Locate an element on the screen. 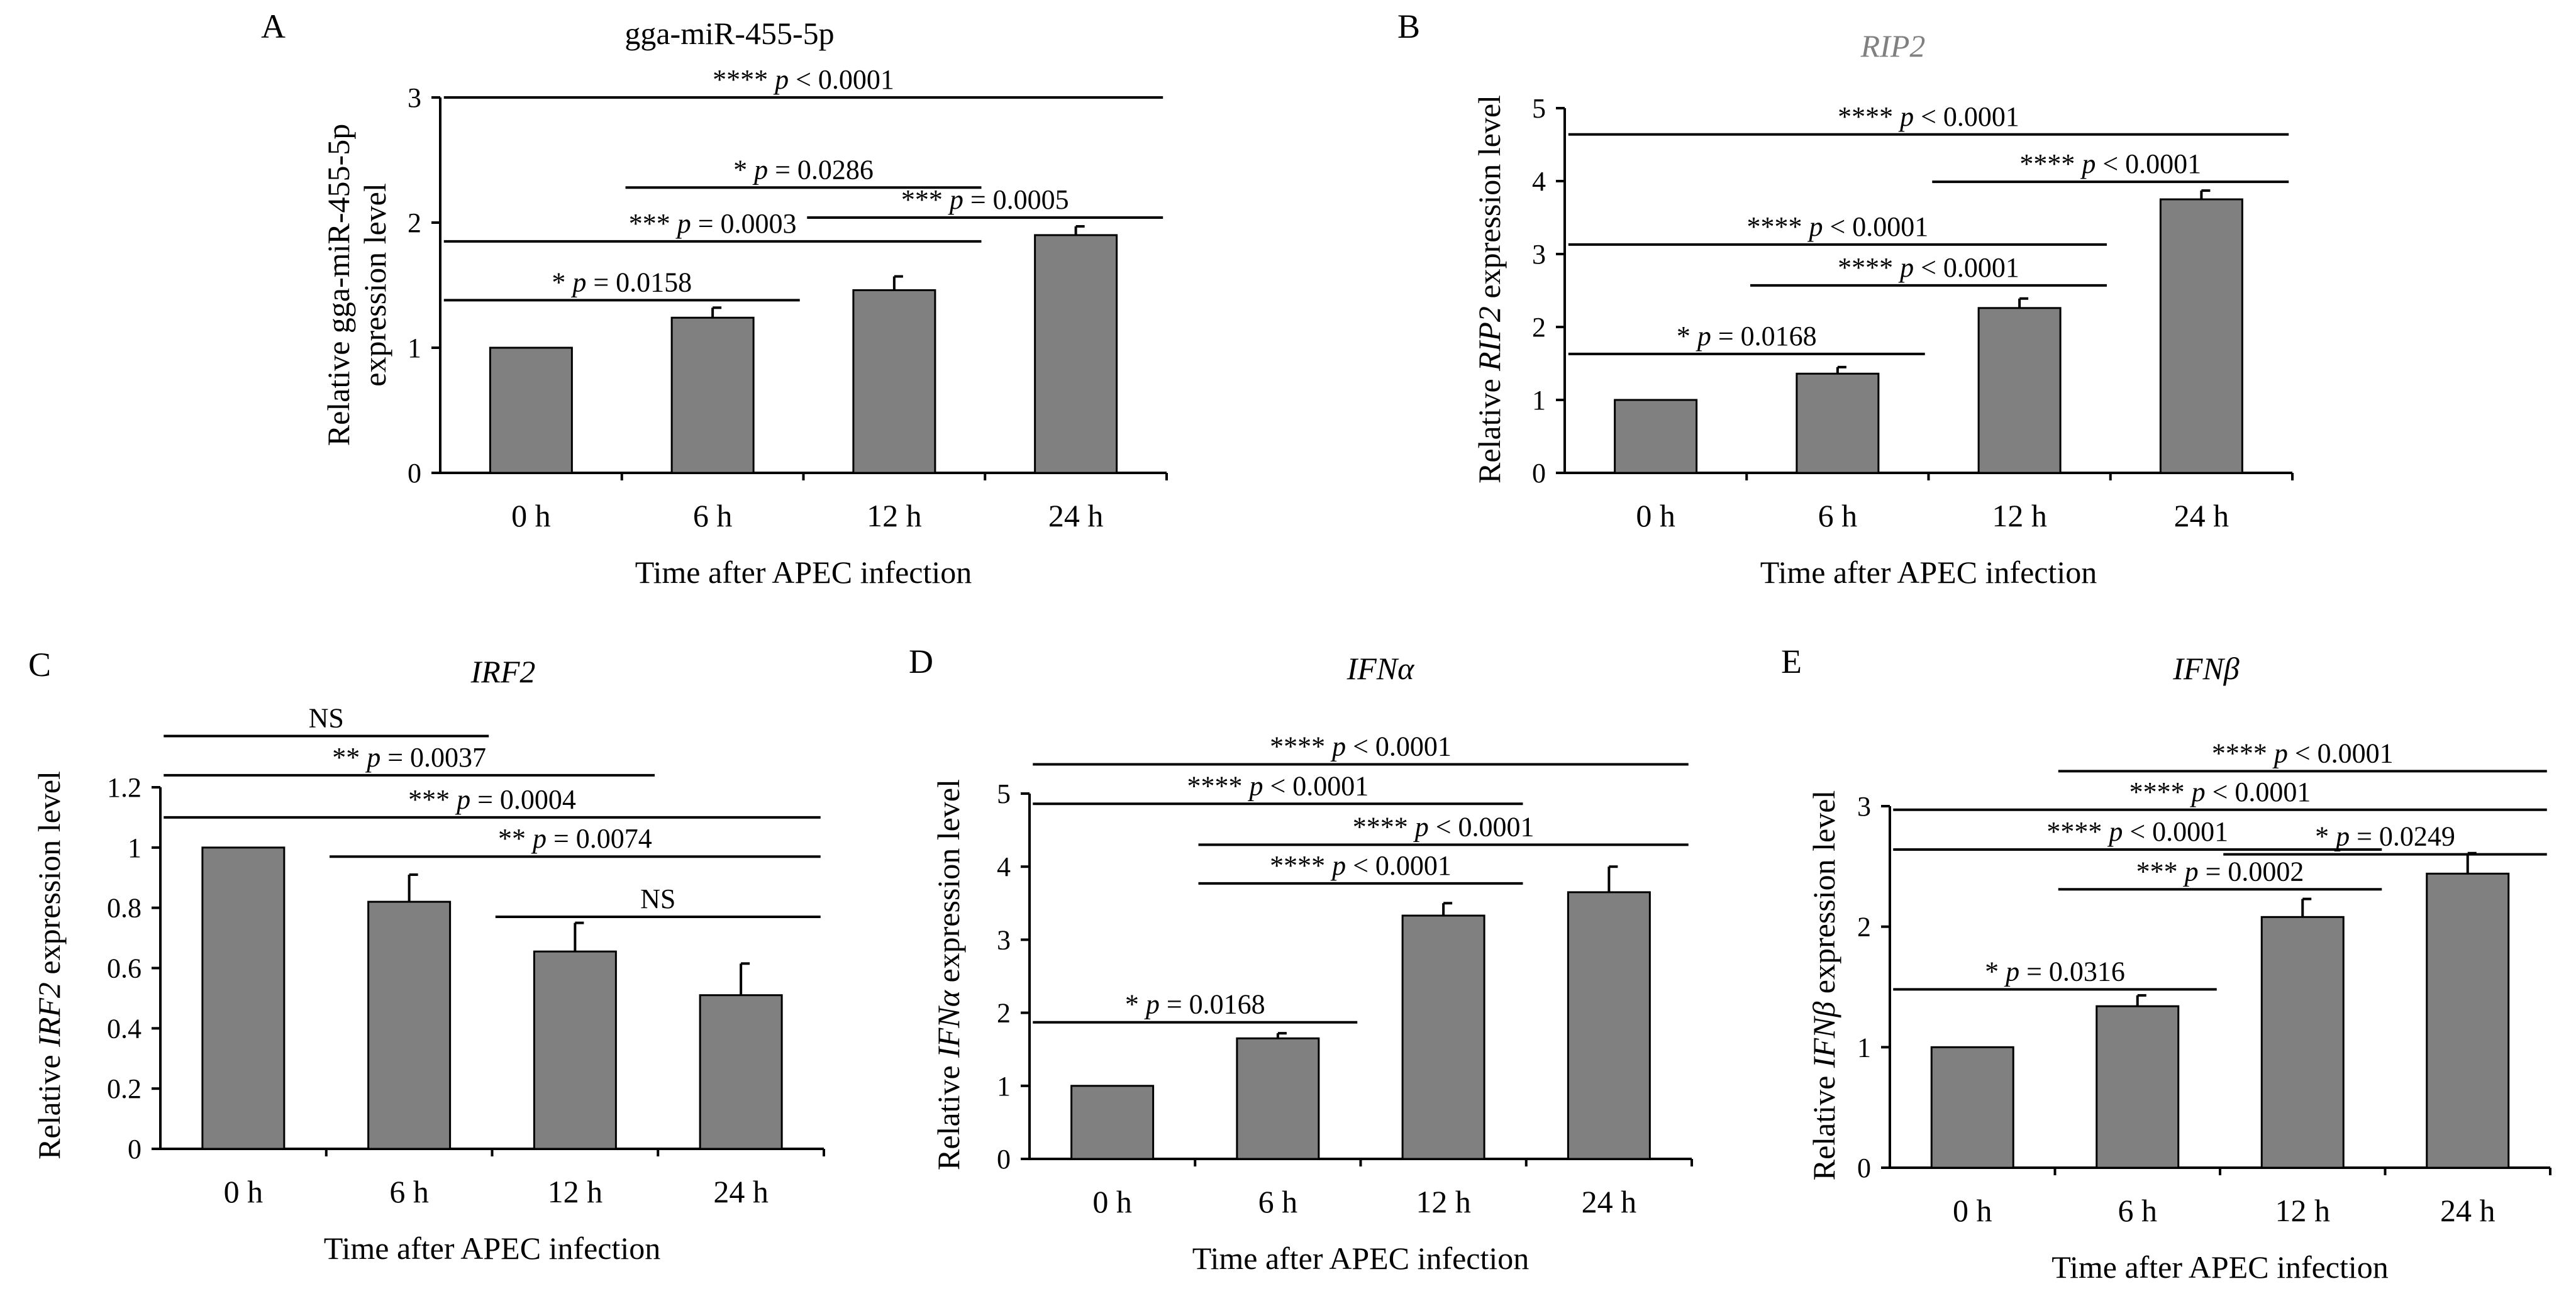 The image size is (2576, 1296). significance-label: * p = 0.0158 is located at coordinates (622, 282).